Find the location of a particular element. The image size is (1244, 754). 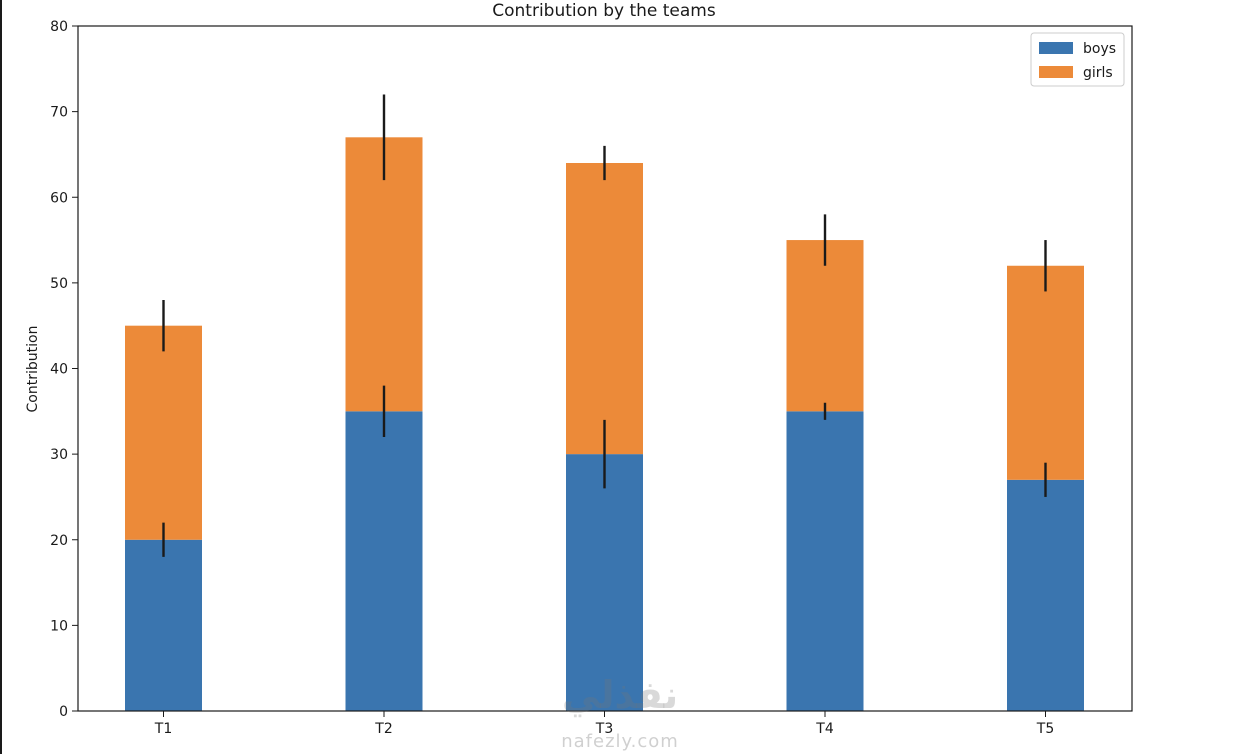

legend: boys girls is located at coordinates (1077, 59).